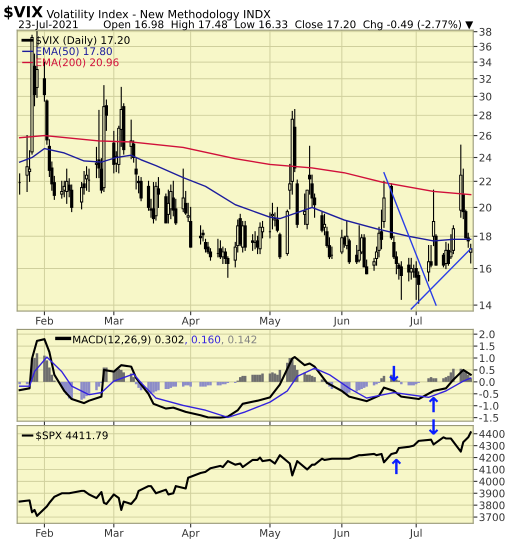 Image resolution: width=520 pixels, height=540 pixels. What do you see at coordinates (492, 505) in the screenshot?
I see `y-tick-label: 3800` at bounding box center [492, 505].